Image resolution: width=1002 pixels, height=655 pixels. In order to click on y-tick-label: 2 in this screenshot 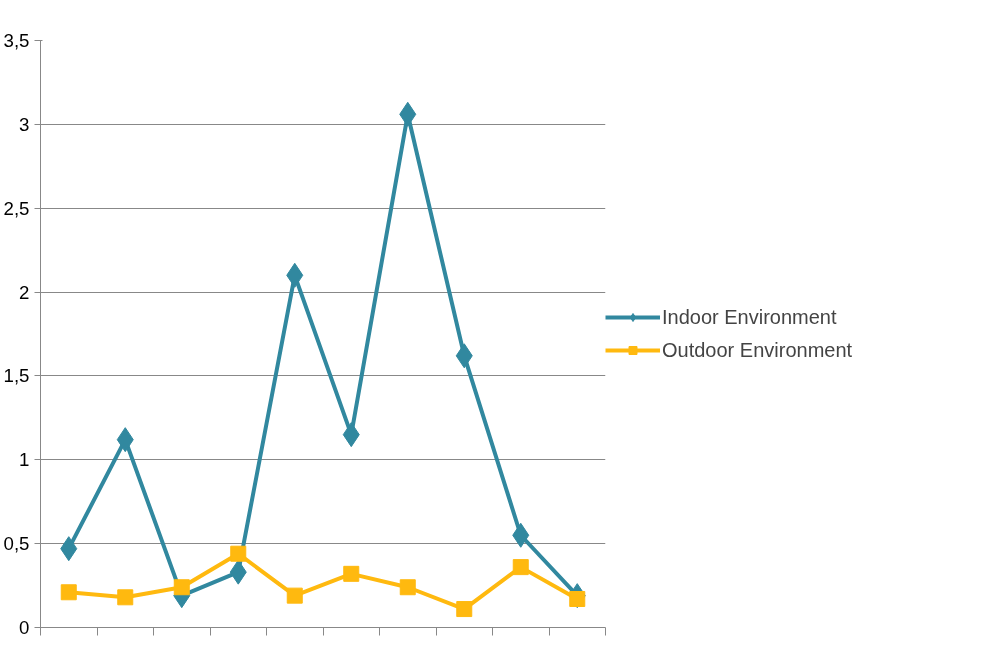, I will do `click(24, 292)`.